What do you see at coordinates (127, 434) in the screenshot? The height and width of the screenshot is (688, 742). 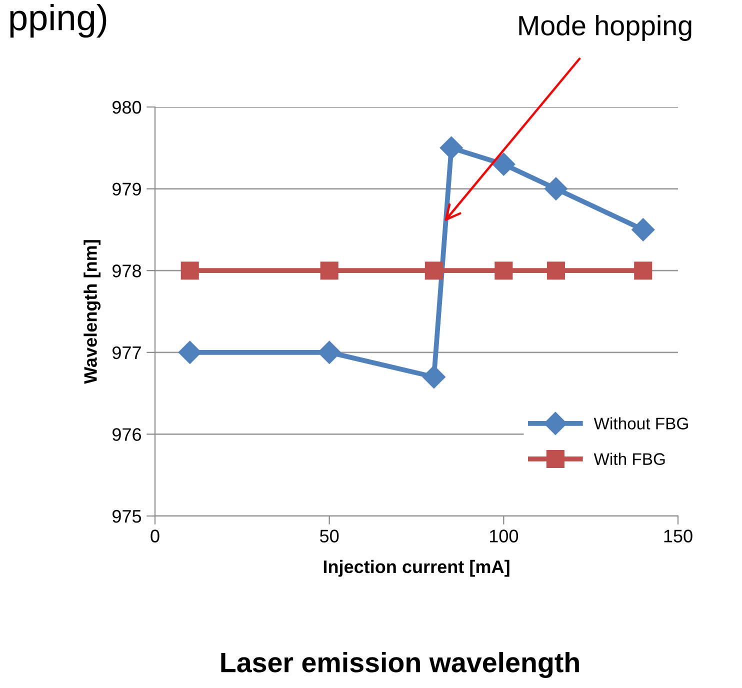 I see `y-tick-label: 976` at bounding box center [127, 434].